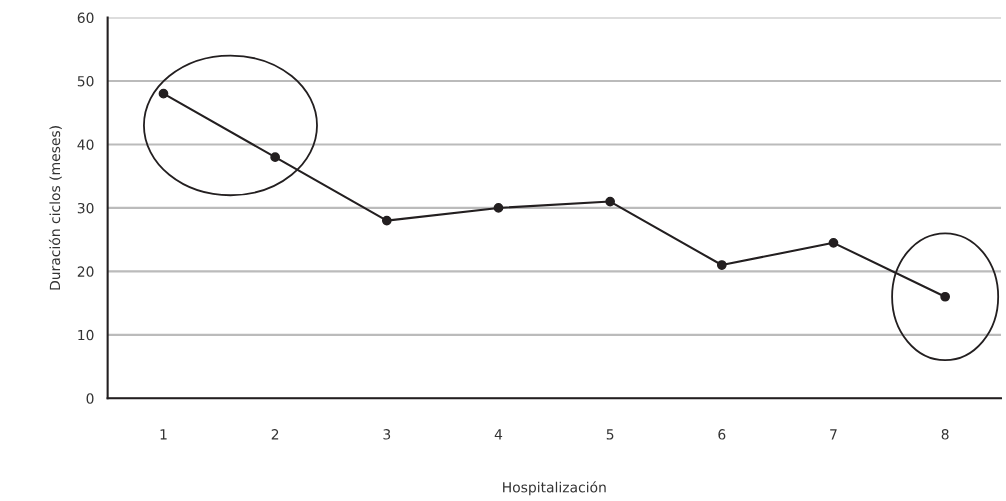 The image size is (1006, 501). I want to click on x-tick-label: 8, so click(945, 434).